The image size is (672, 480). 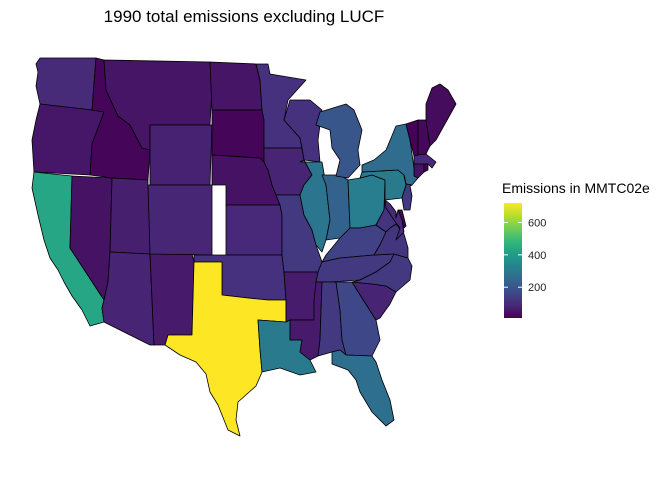 I want to click on legend-tick-label: 200, so click(x=537, y=288).